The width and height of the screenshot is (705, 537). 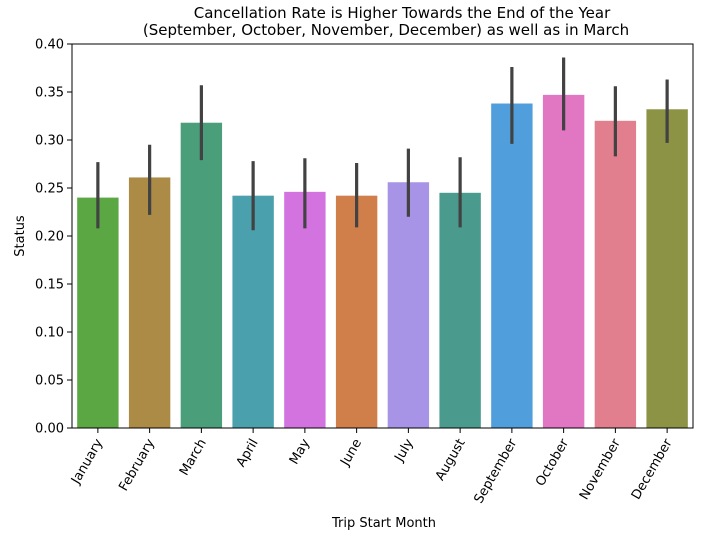 I want to click on x-tick-label: May, so click(x=300, y=451).